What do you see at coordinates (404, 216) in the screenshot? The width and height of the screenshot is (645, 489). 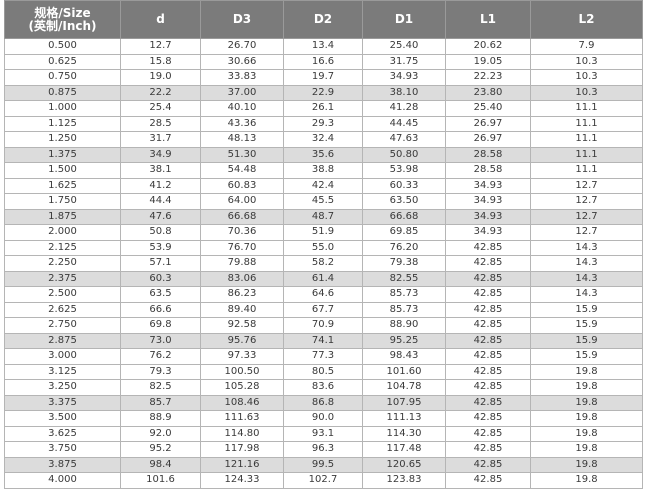 I see `table-cell: 66.68` at bounding box center [404, 216].